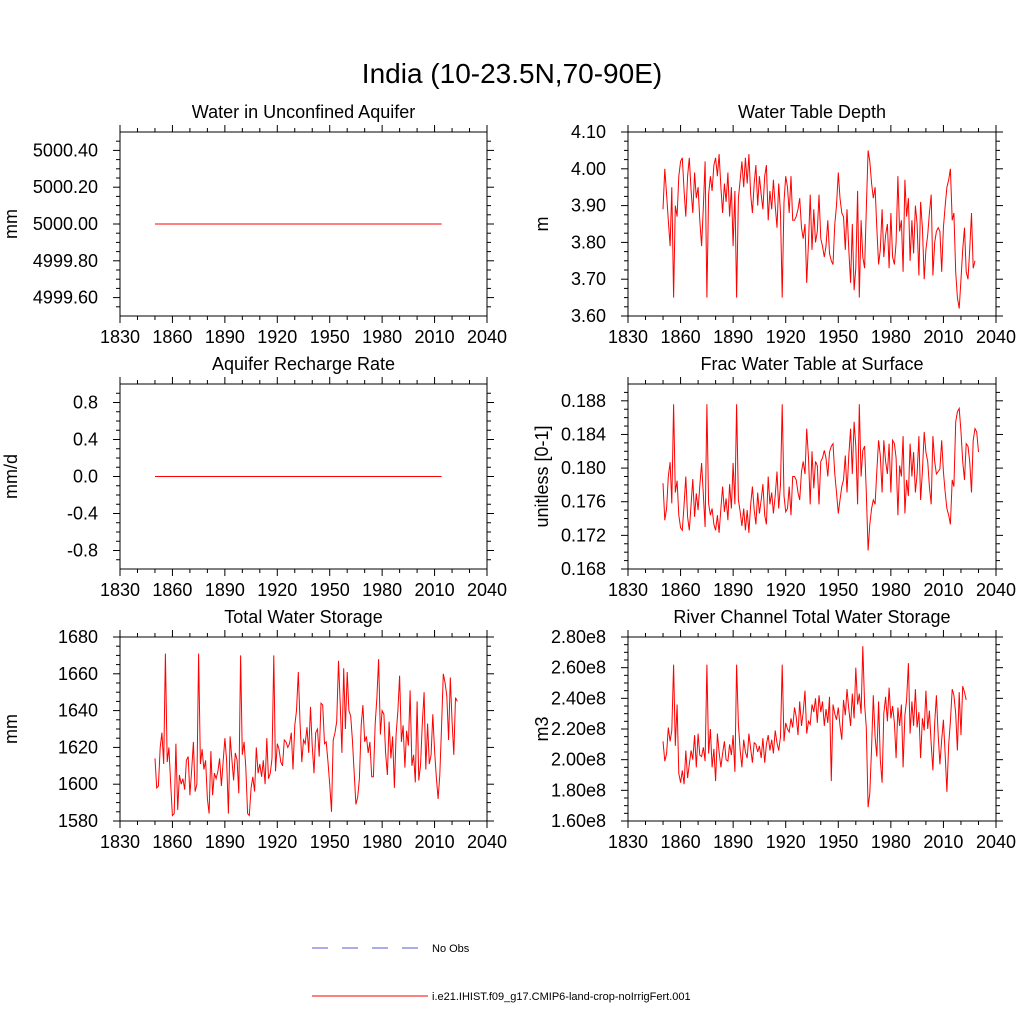 This screenshot has height=1024, width=1024. What do you see at coordinates (578, 729) in the screenshot?
I see `y-tick-label: 2.20e8` at bounding box center [578, 729].